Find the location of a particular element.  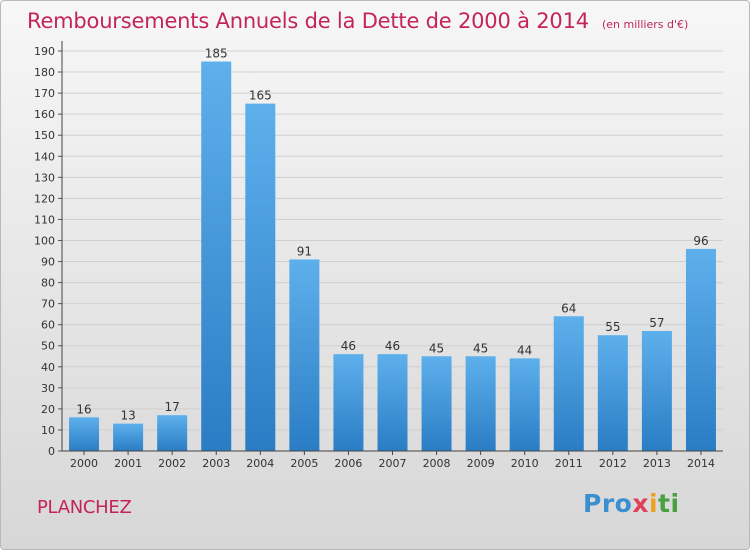

y-tick-label: 180 is located at coordinates (44, 72).